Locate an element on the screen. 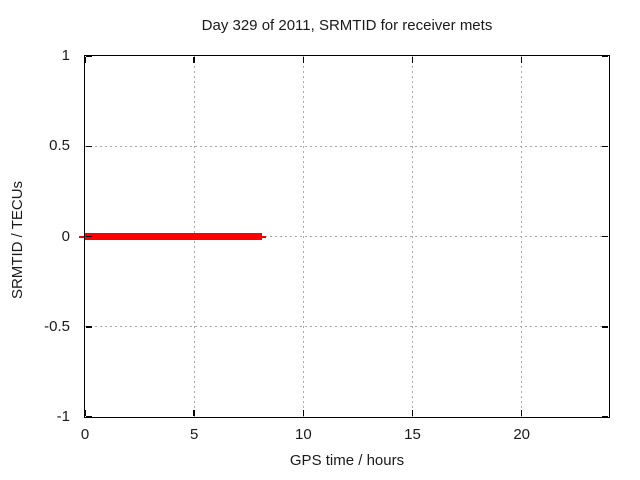 The image size is (640, 480). x-tick-label: 5 is located at coordinates (194, 434).